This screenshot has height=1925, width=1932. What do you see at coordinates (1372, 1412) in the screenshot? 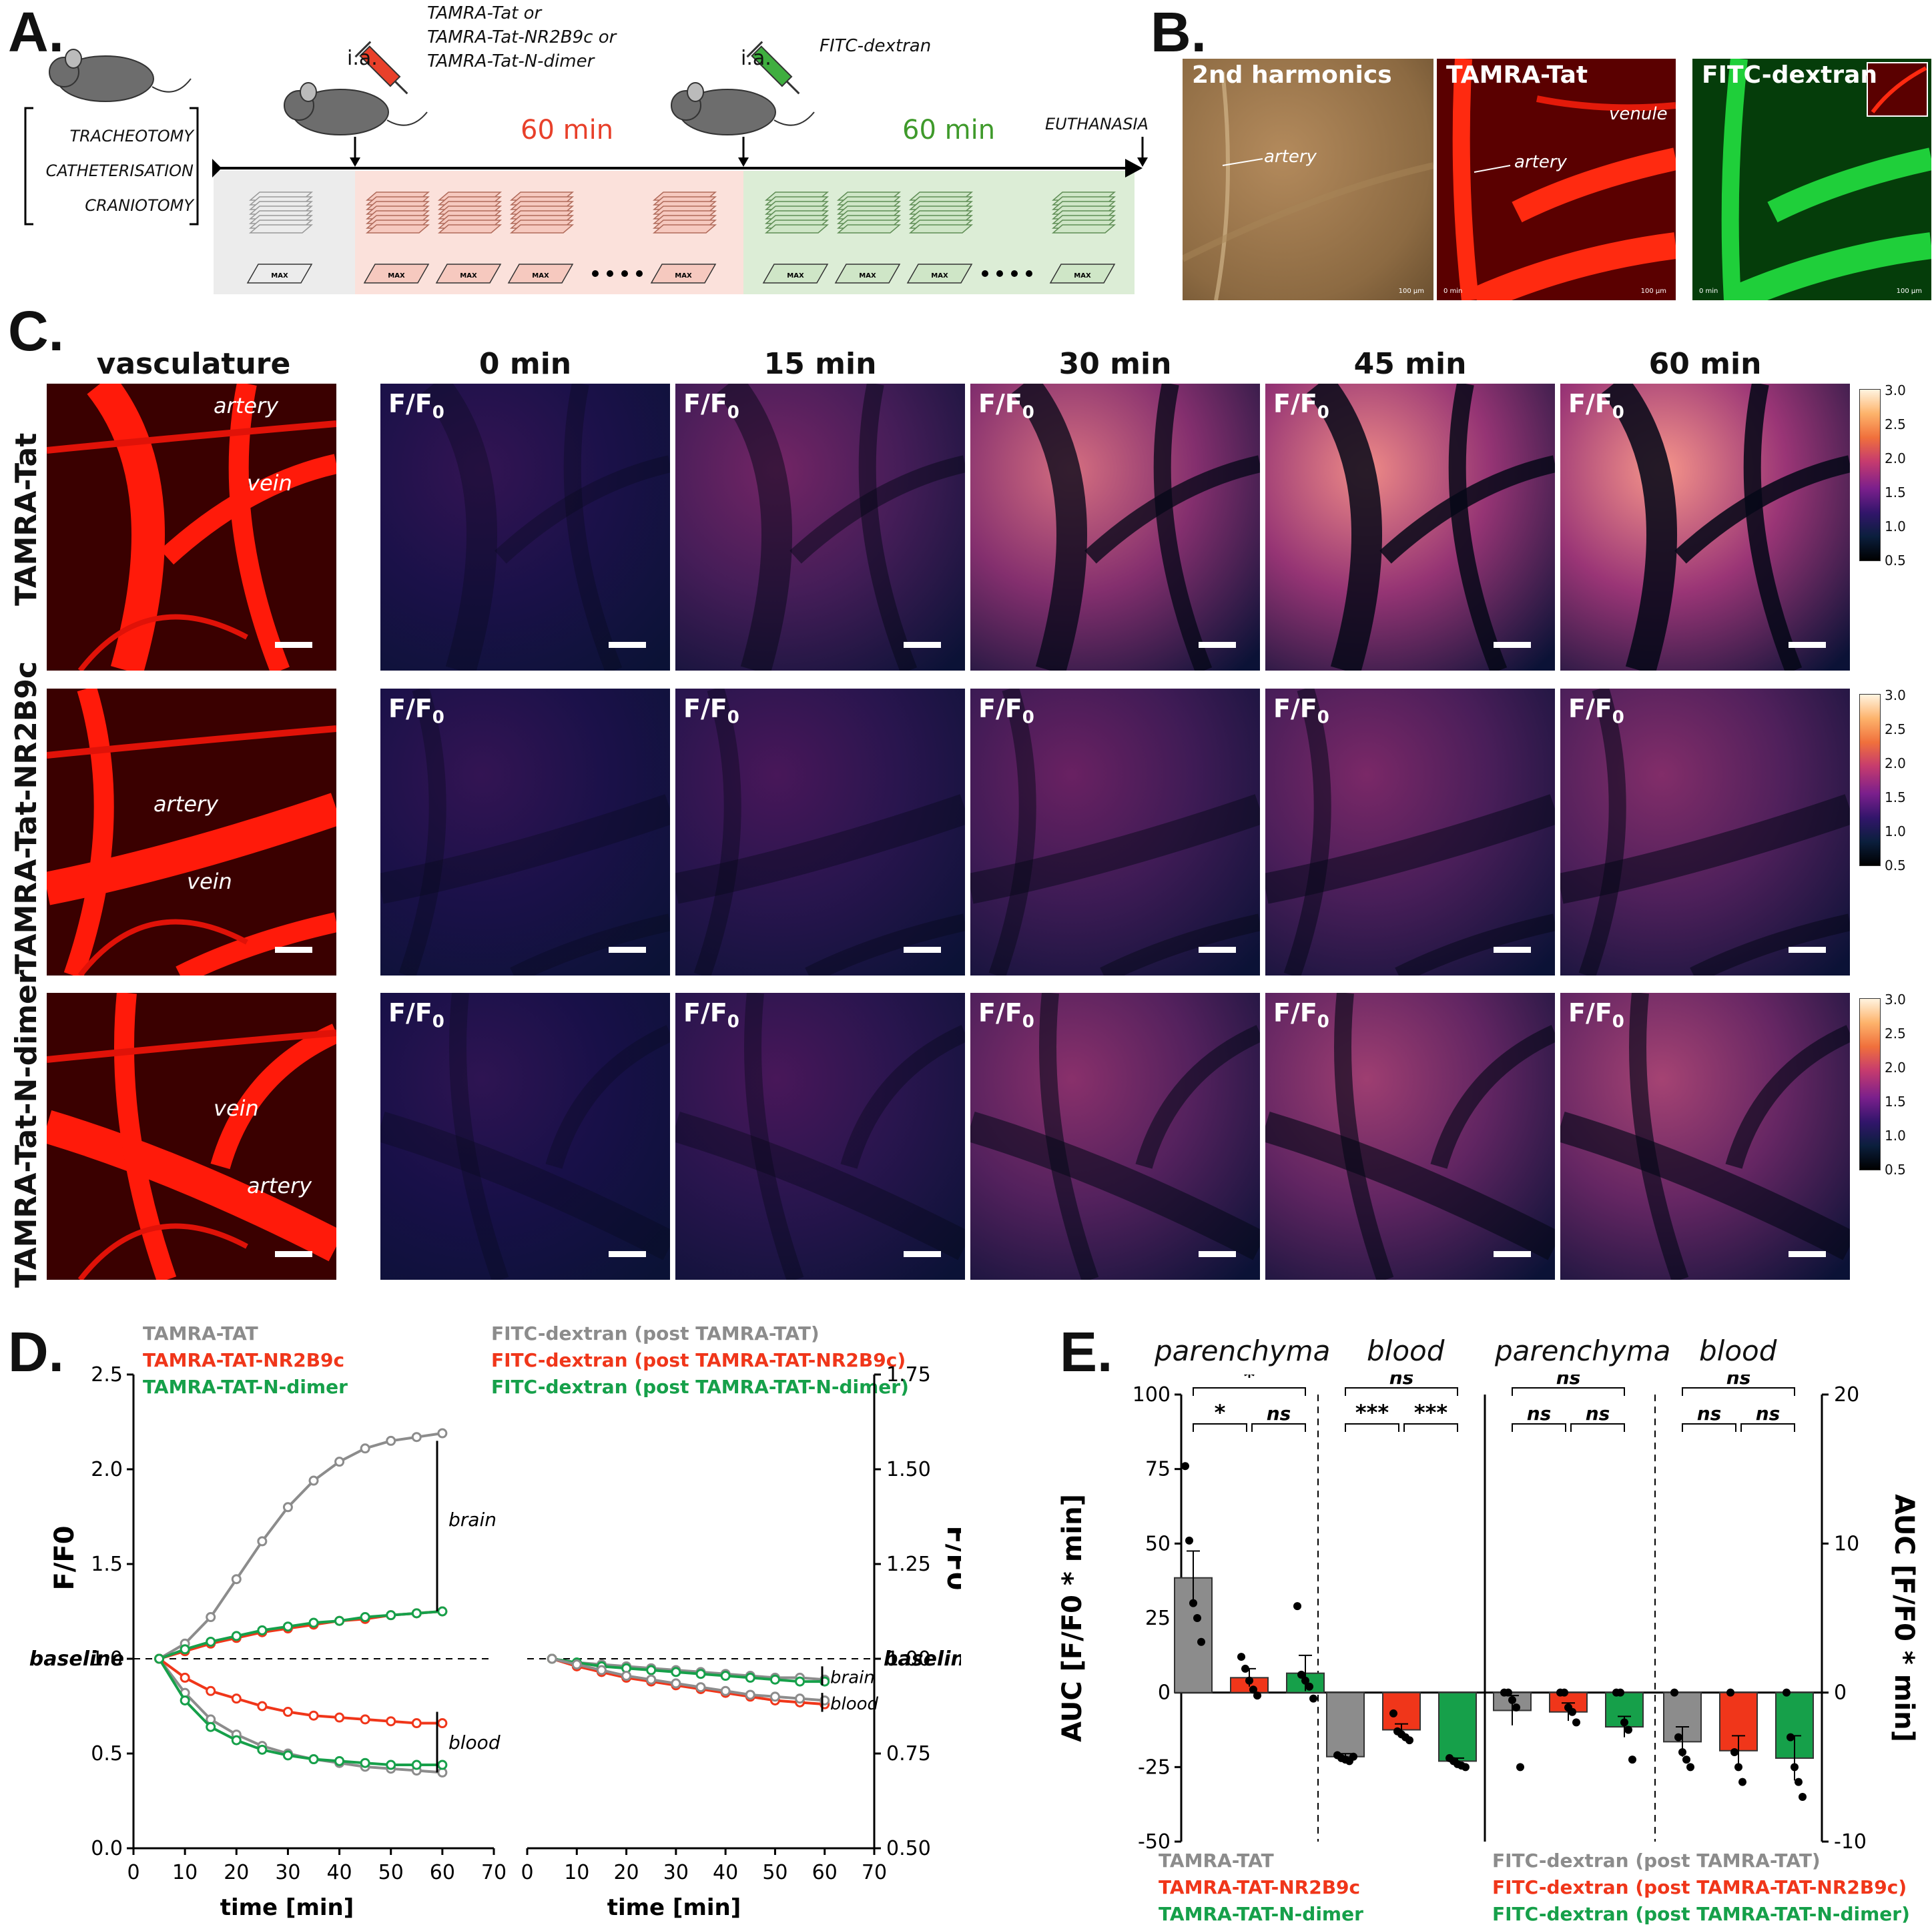
I see `significance-mark: ***` at bounding box center [1372, 1412].